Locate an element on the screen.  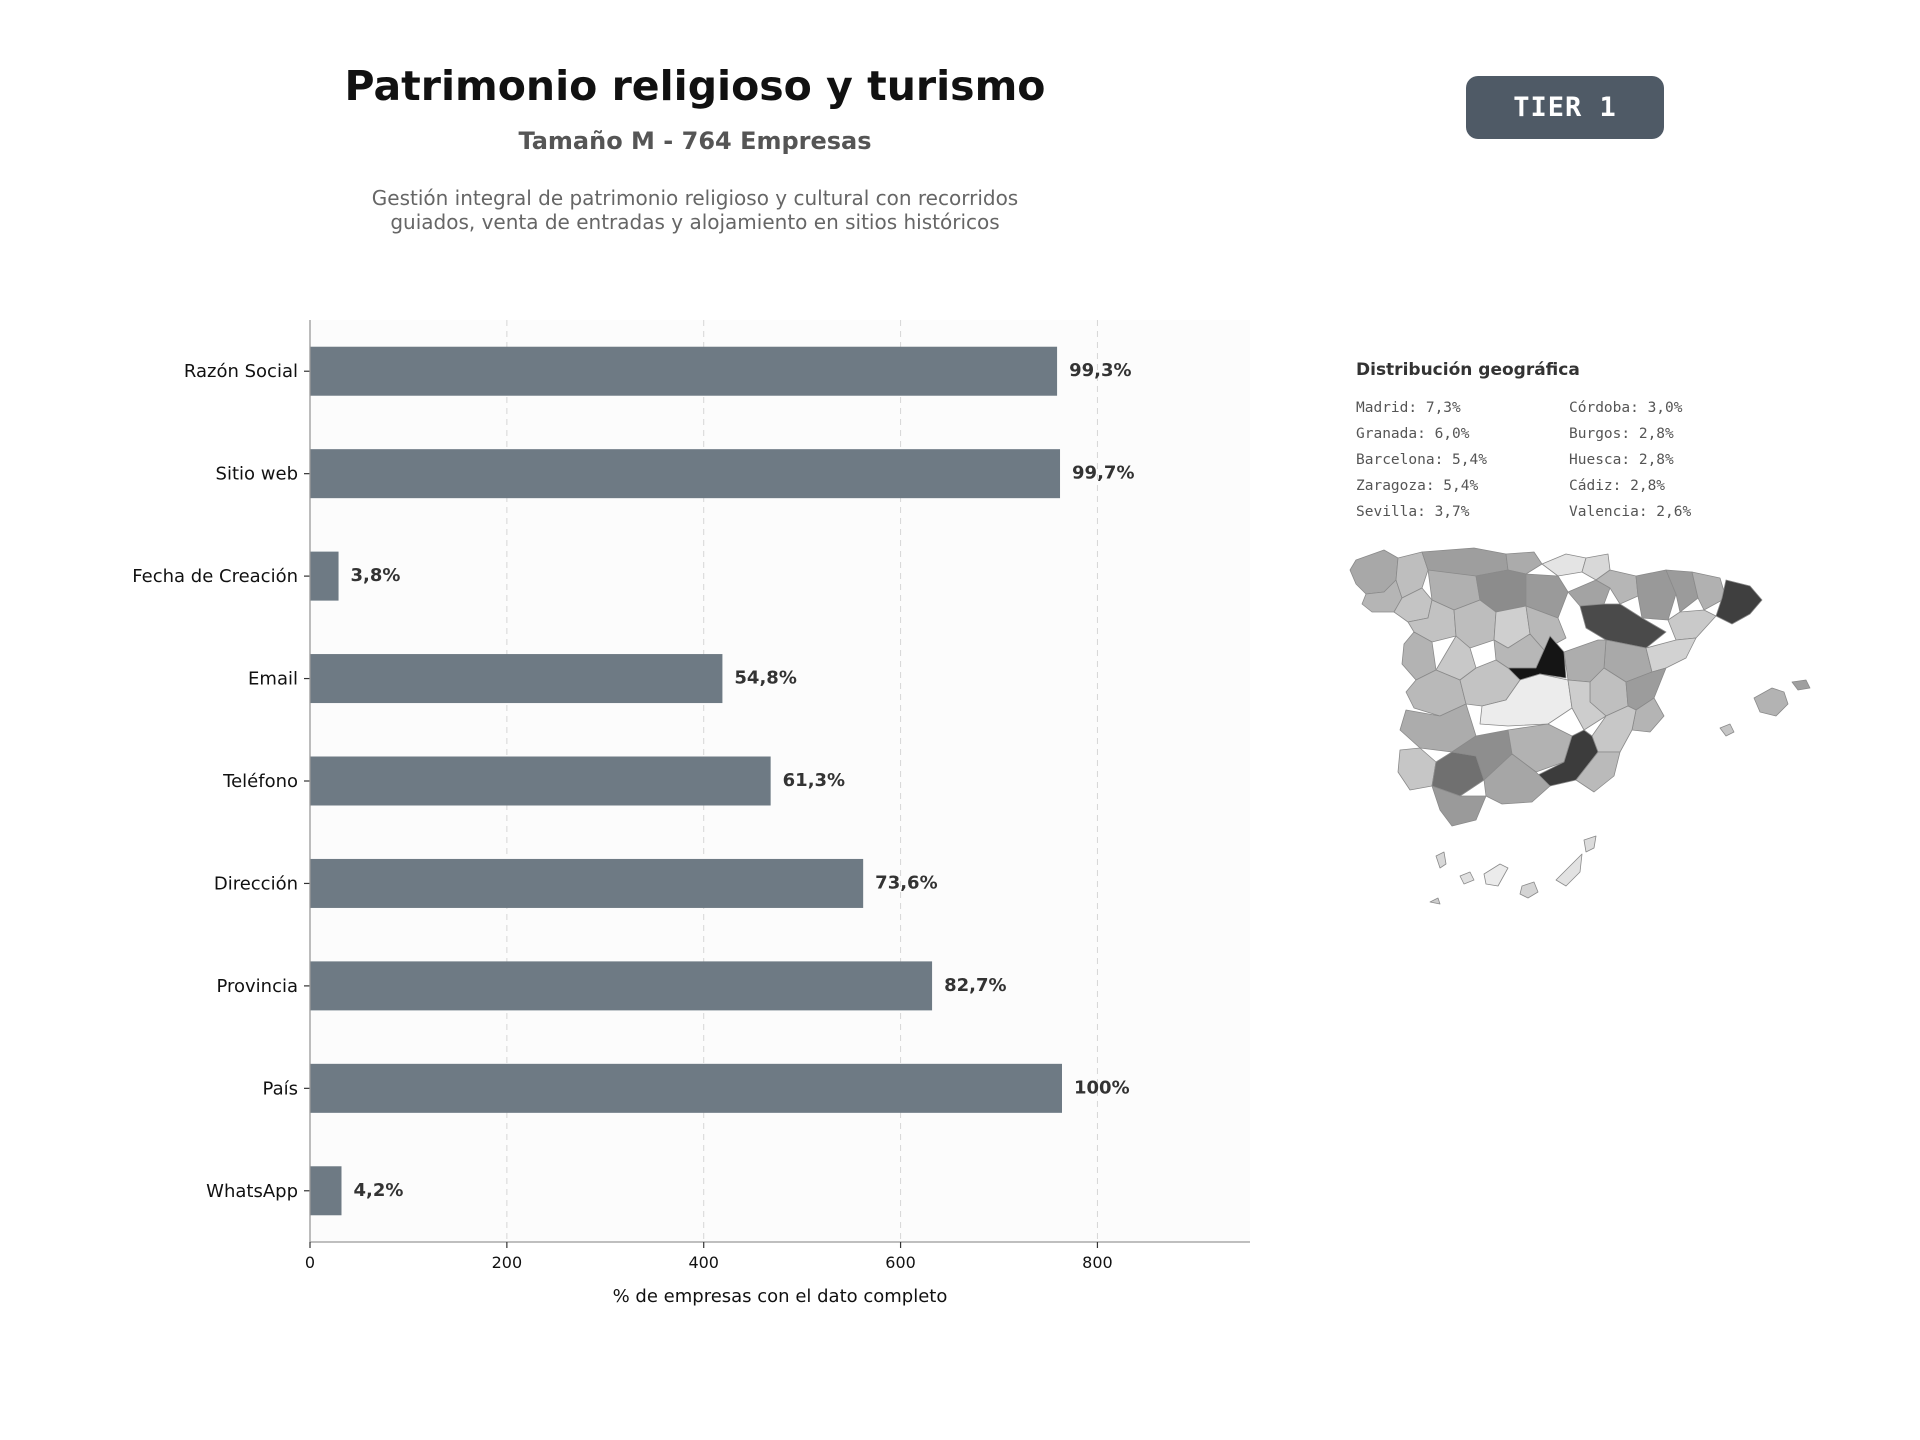
data-label: 61,3% is located at coordinates (814, 780).